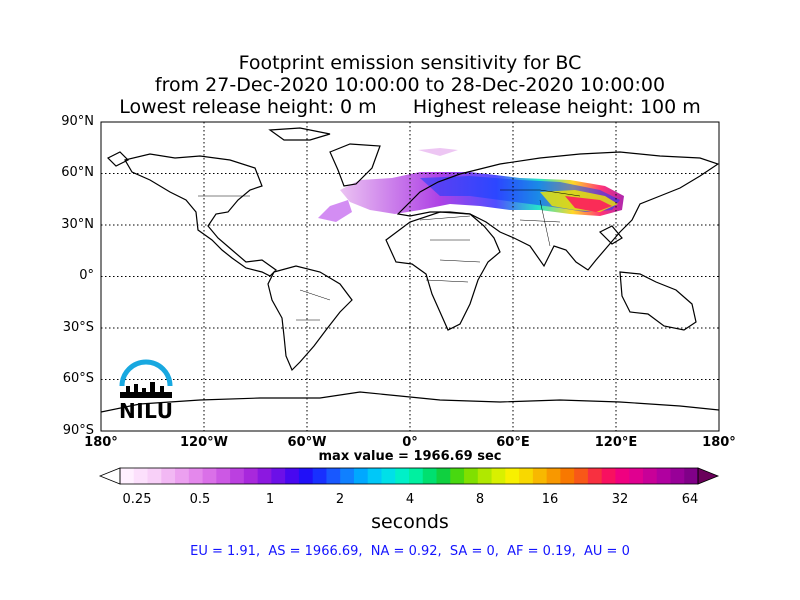 The height and width of the screenshot is (600, 800). I want to click on max-value-label: max value = 1966.69 sec, so click(410, 456).